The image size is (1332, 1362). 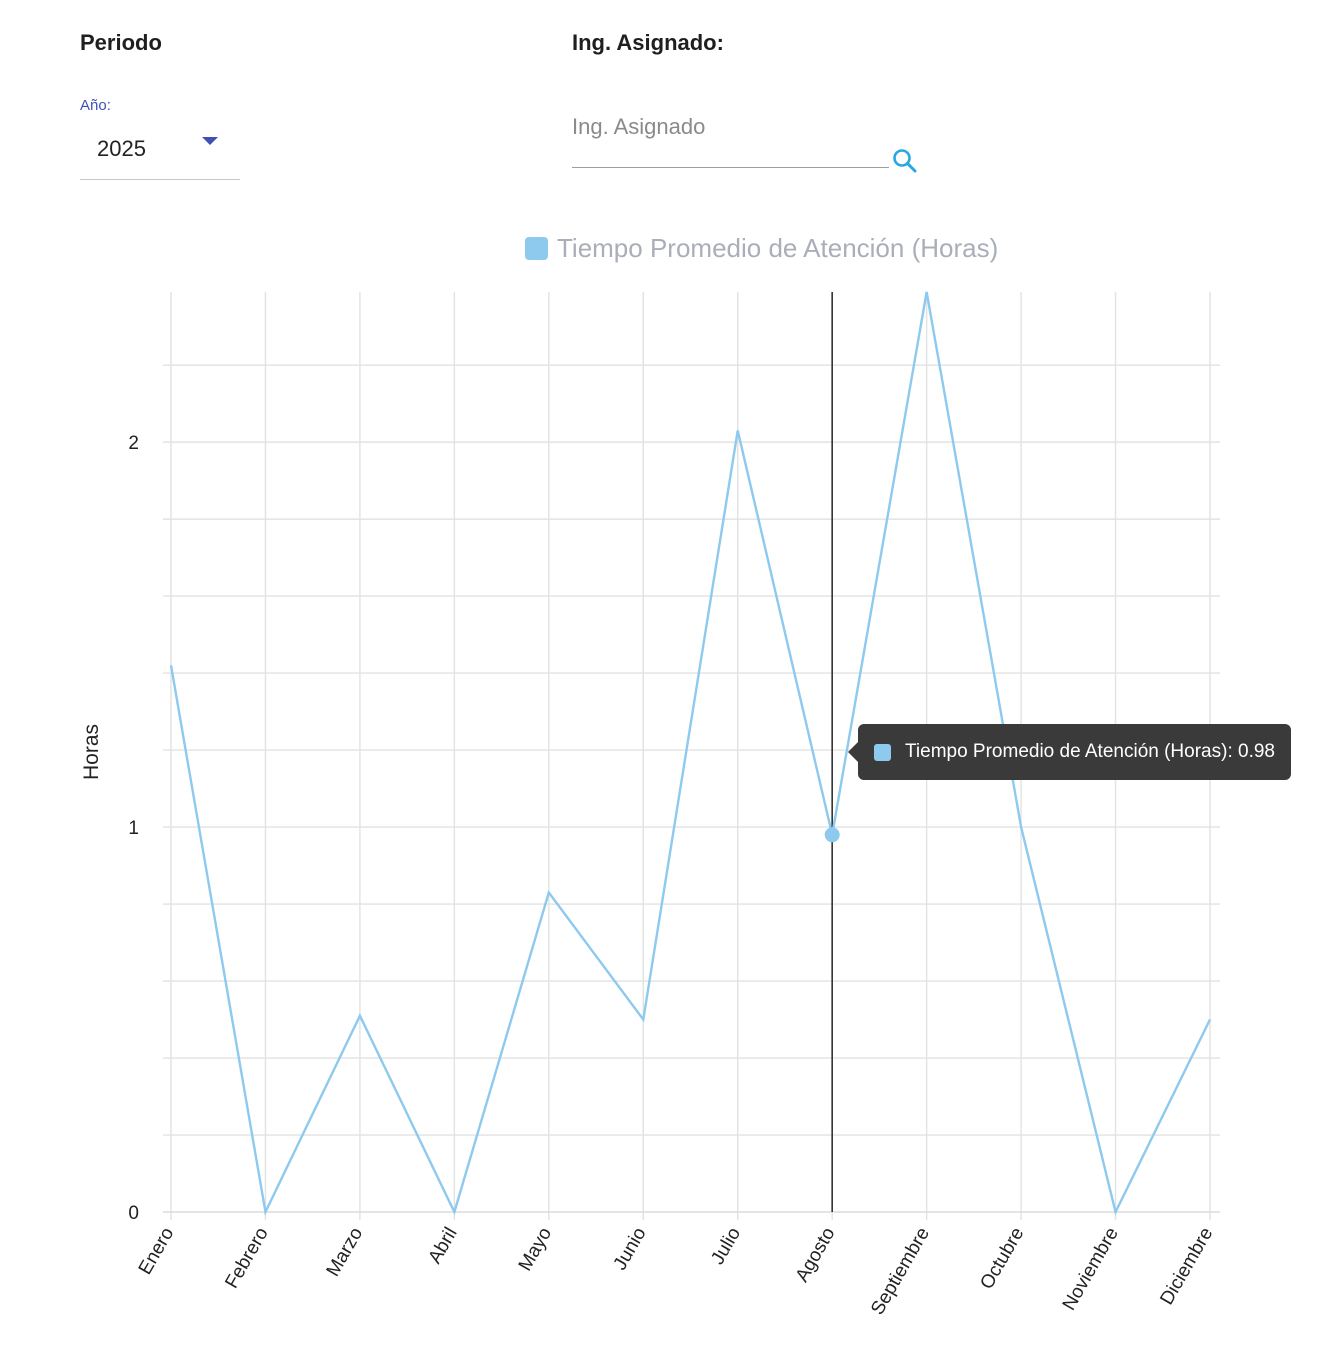 I want to click on x-tick-label: Abril, so click(x=442, y=1245).